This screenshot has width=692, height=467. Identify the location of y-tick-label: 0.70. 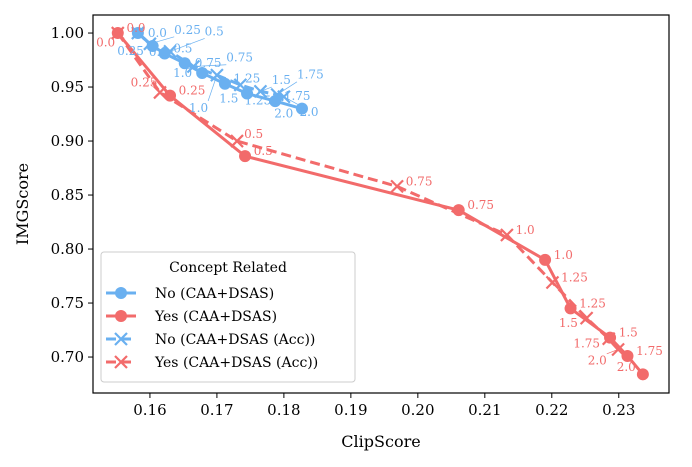
(67, 357).